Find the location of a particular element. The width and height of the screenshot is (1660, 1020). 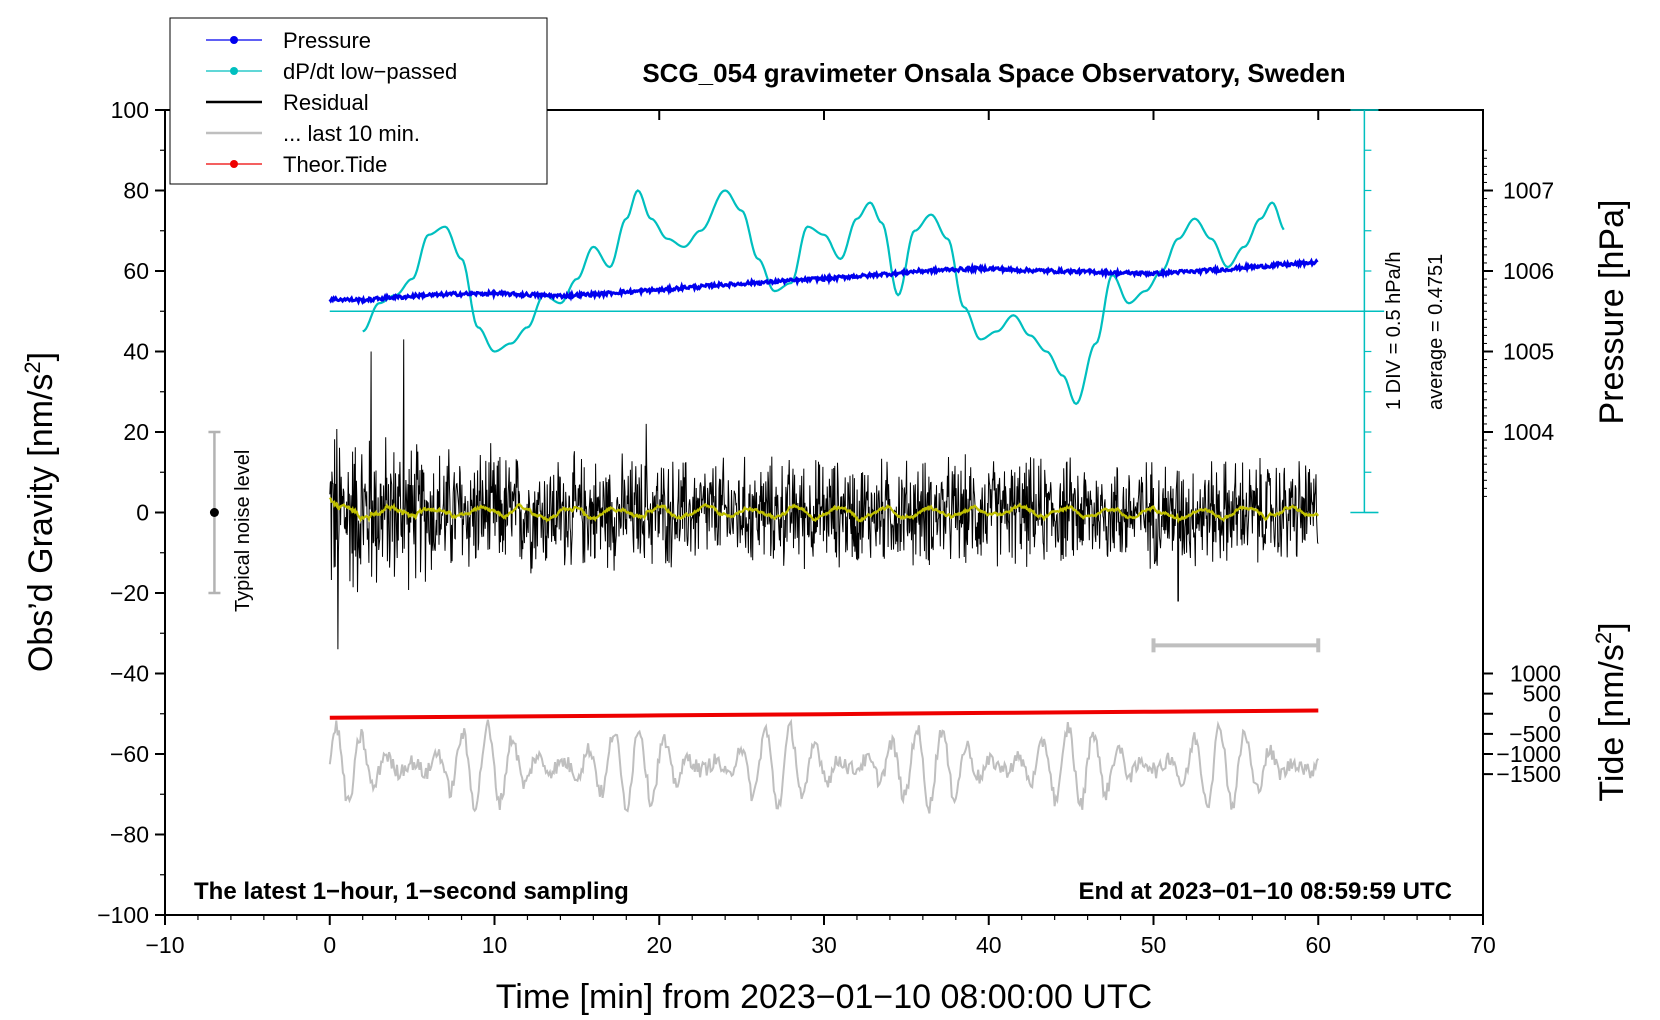

dpdt-average-label: average = 0.4751 is located at coordinates (1436, 332).